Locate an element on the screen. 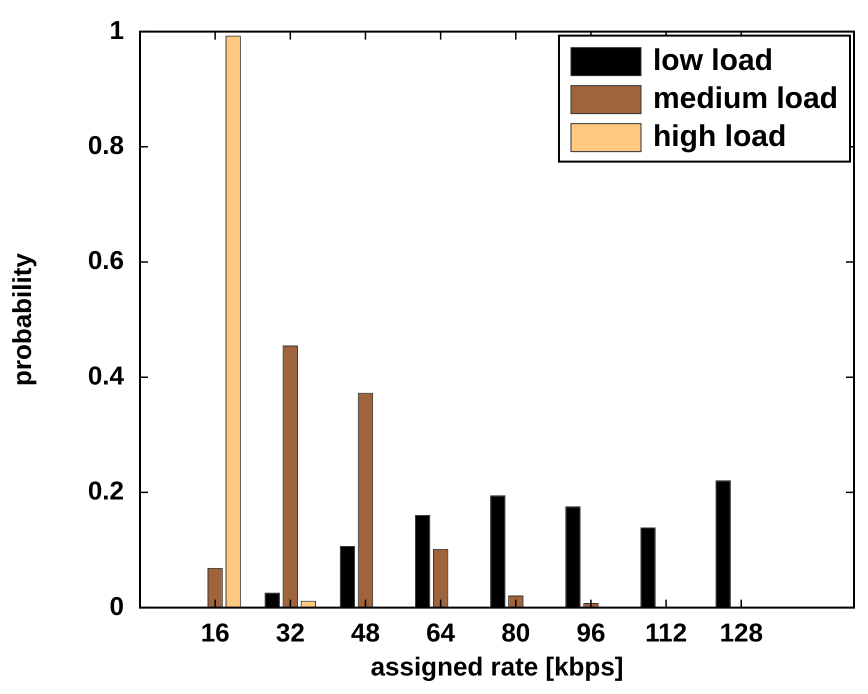 This screenshot has height=694, width=868. y-tick-label: 0.6 is located at coordinates (106, 260).